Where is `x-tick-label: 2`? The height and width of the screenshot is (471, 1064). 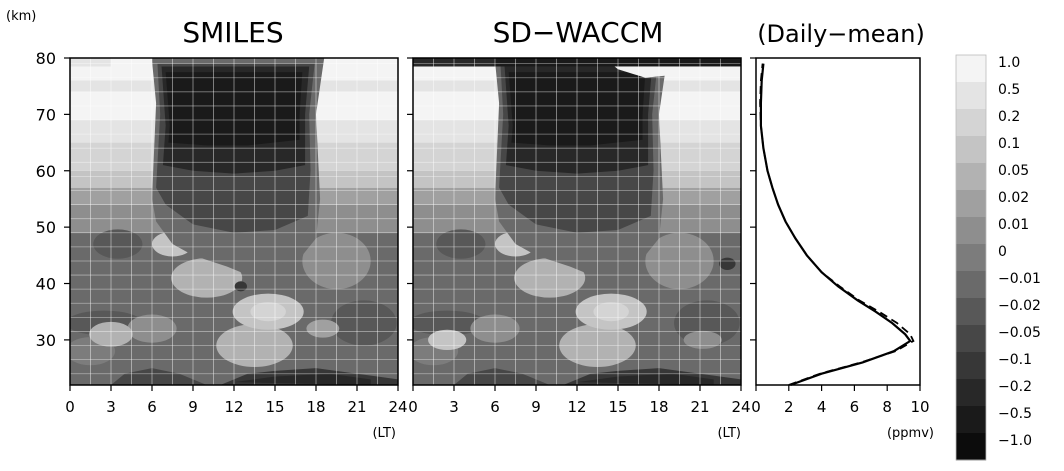
x-tick-label: 2 is located at coordinates (789, 407).